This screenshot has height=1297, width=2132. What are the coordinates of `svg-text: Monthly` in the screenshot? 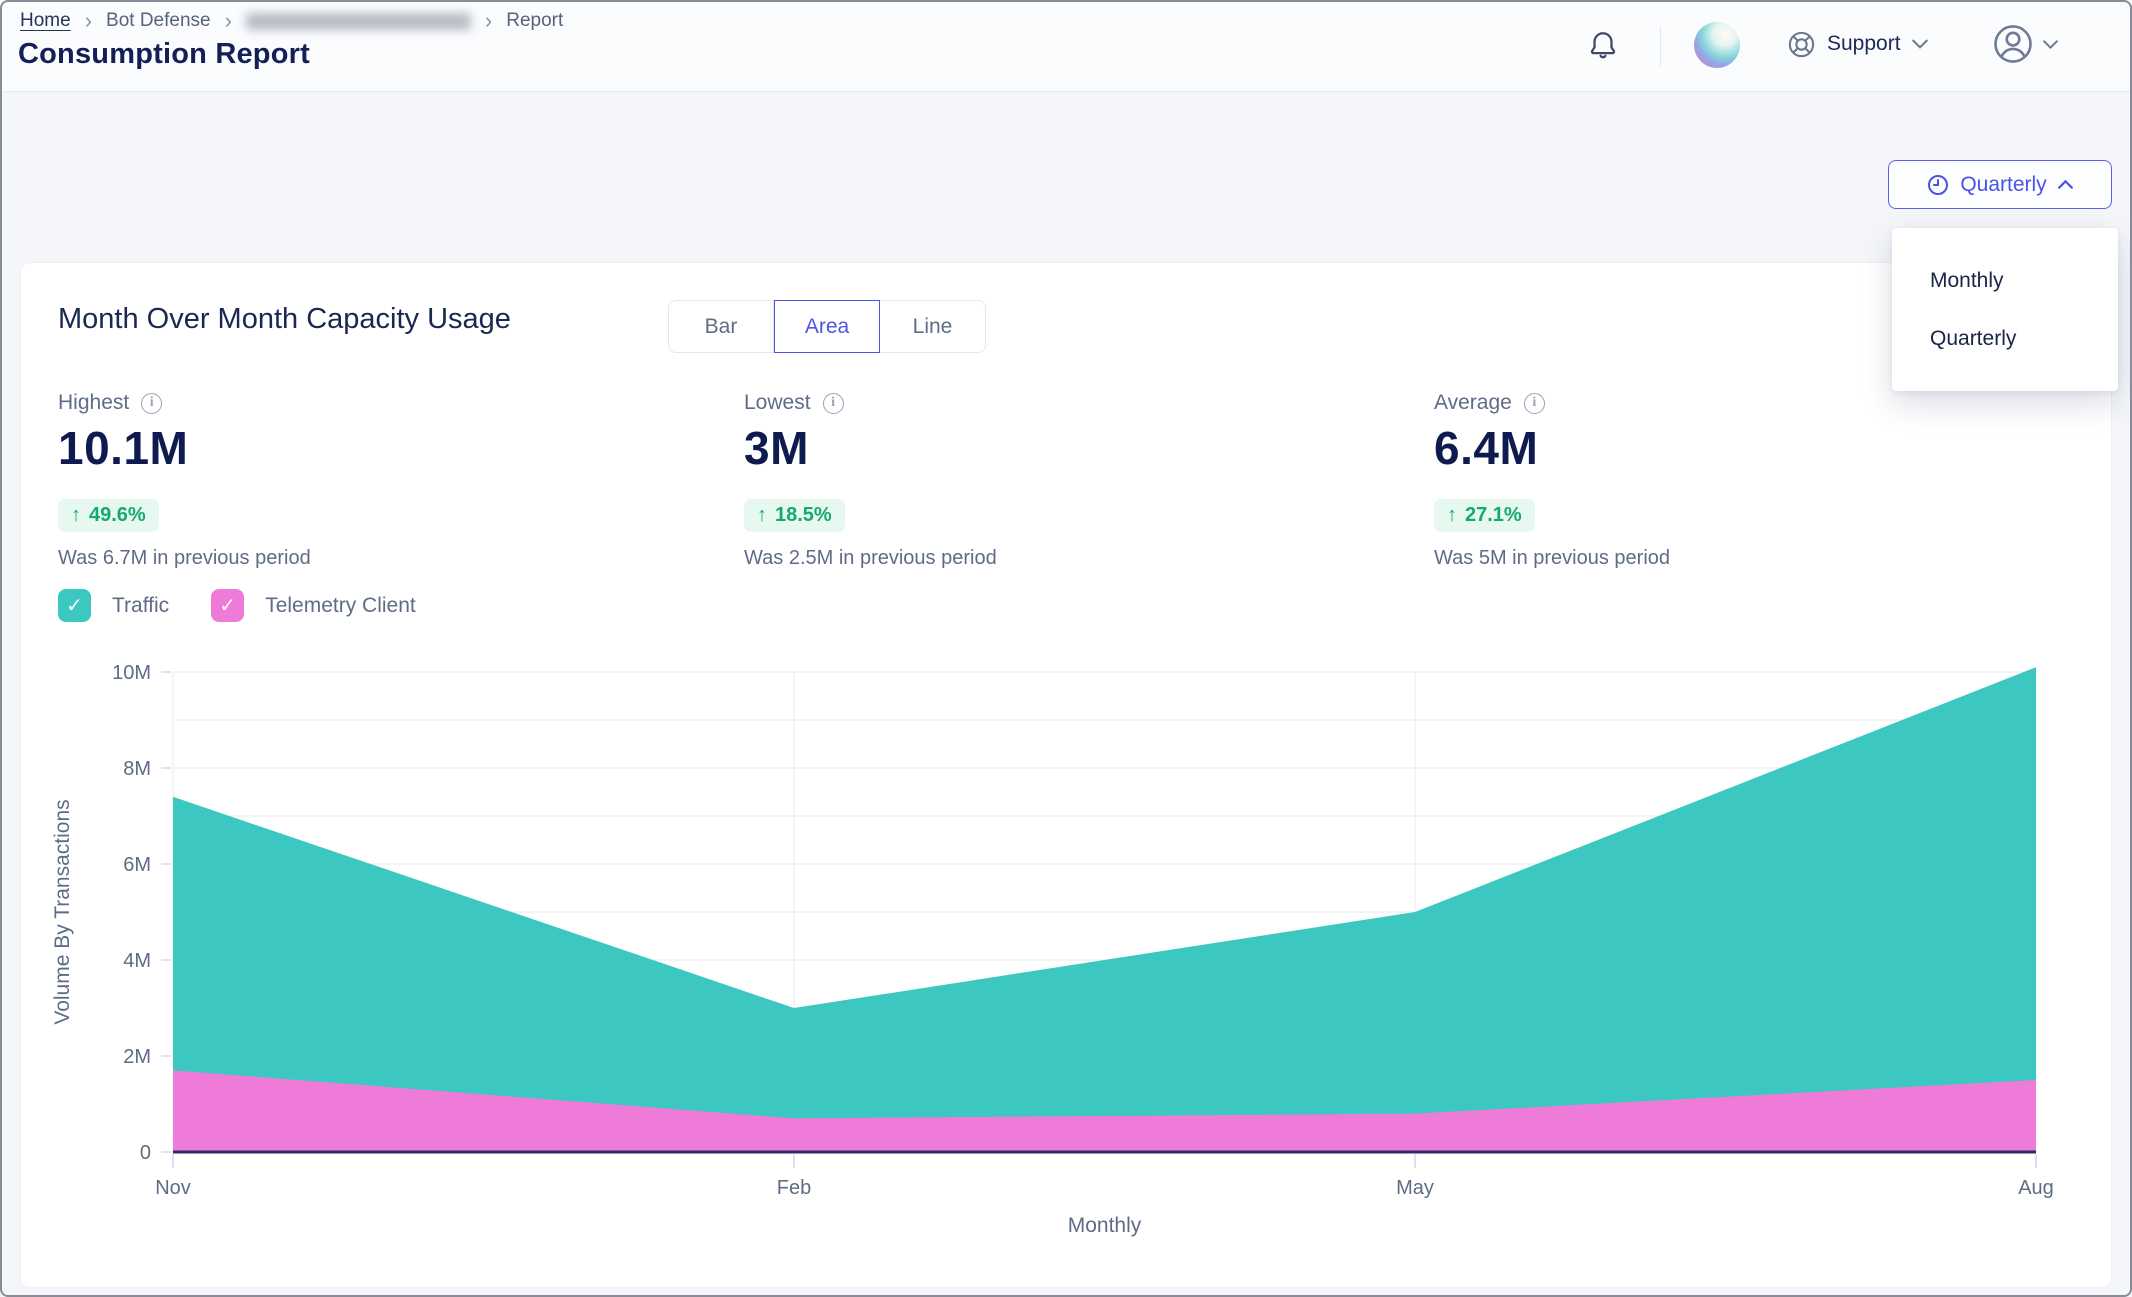 It's located at (1105, 1225).